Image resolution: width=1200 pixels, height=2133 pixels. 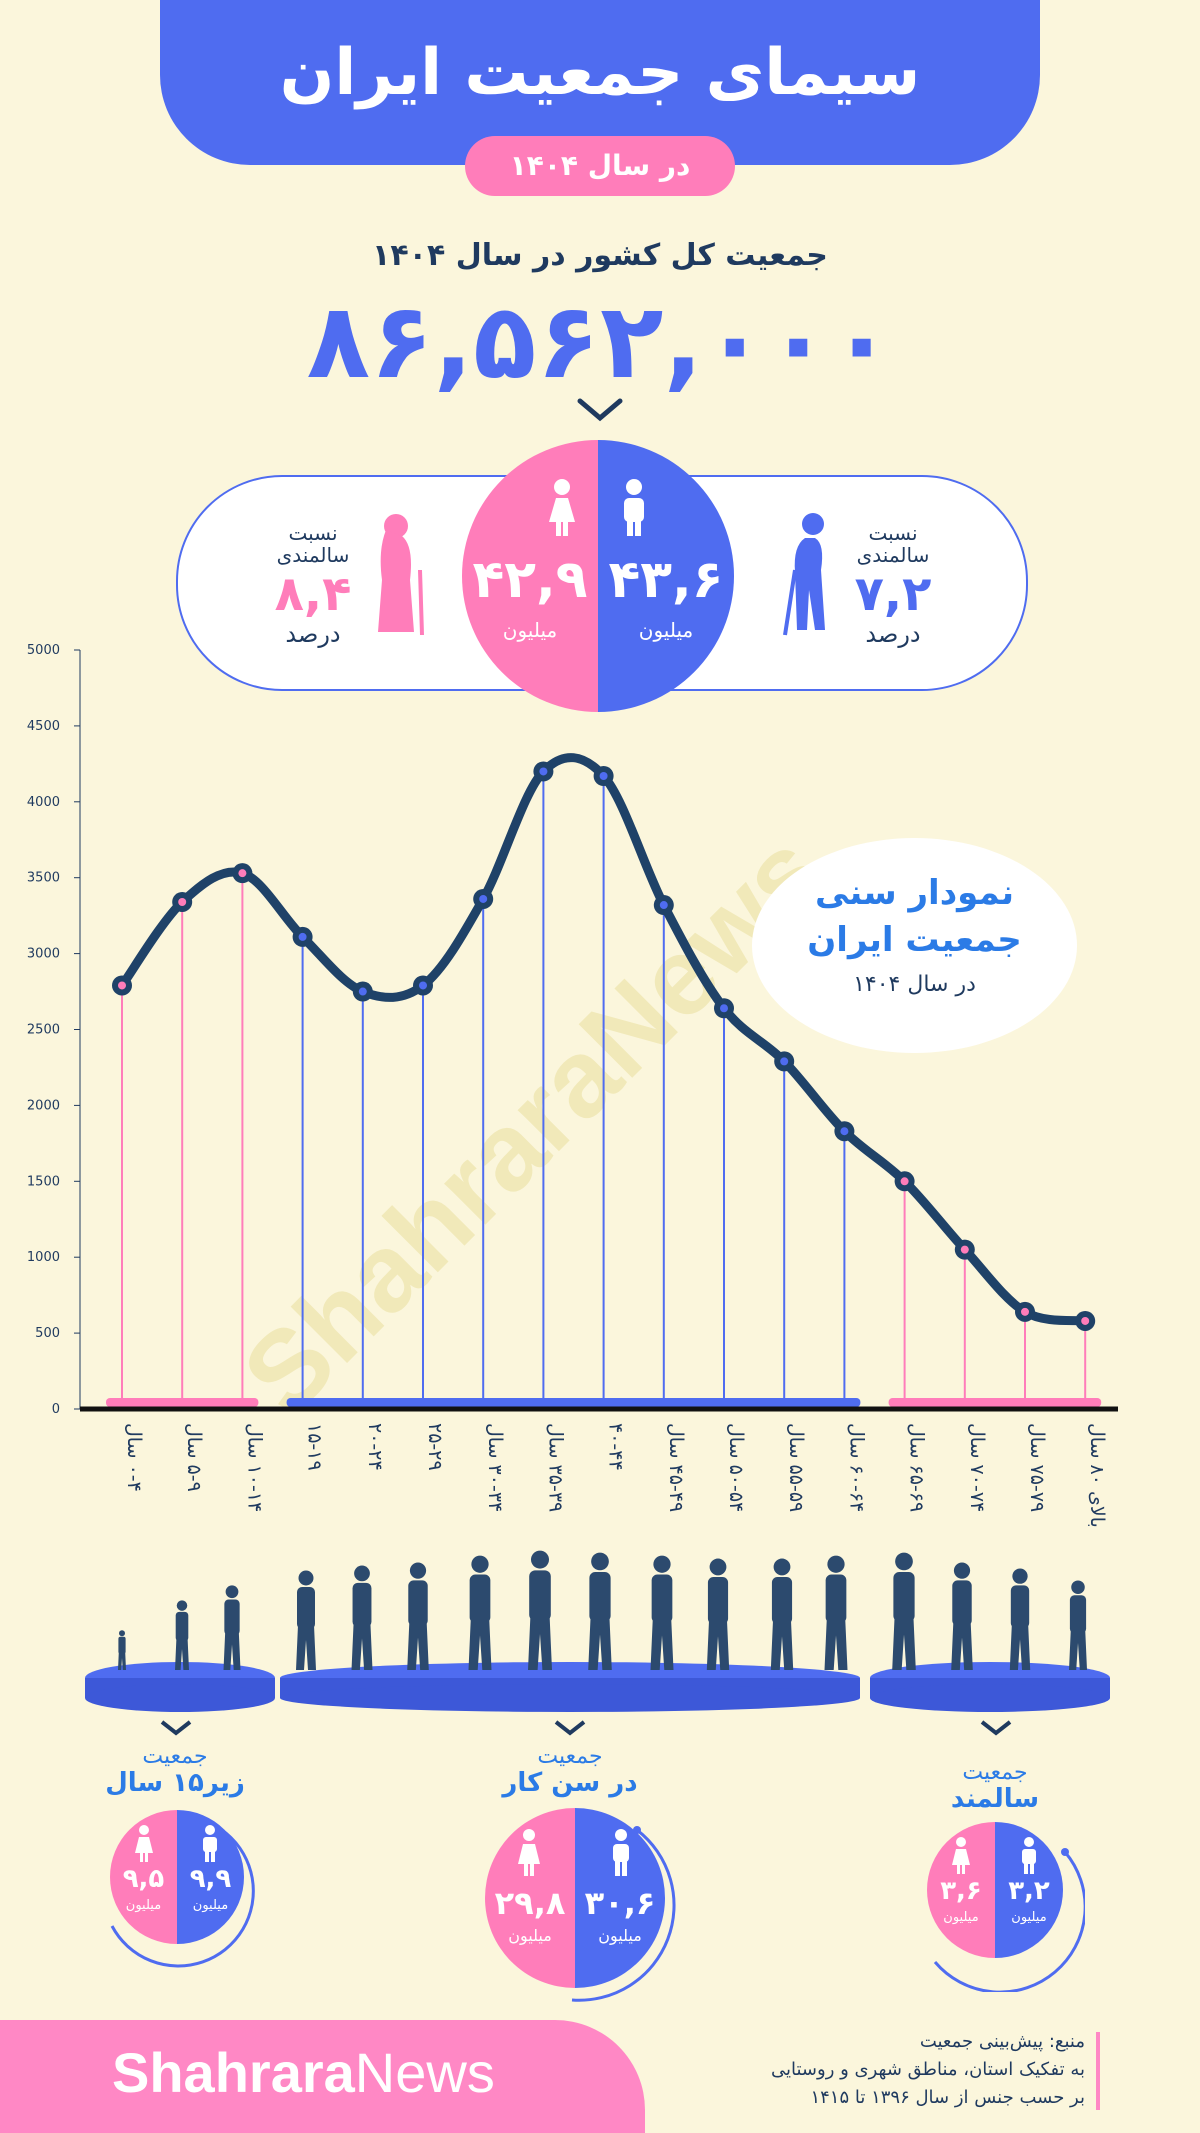 I want to click on group-elder-title-2: سالمند, so click(x=995, y=1799).